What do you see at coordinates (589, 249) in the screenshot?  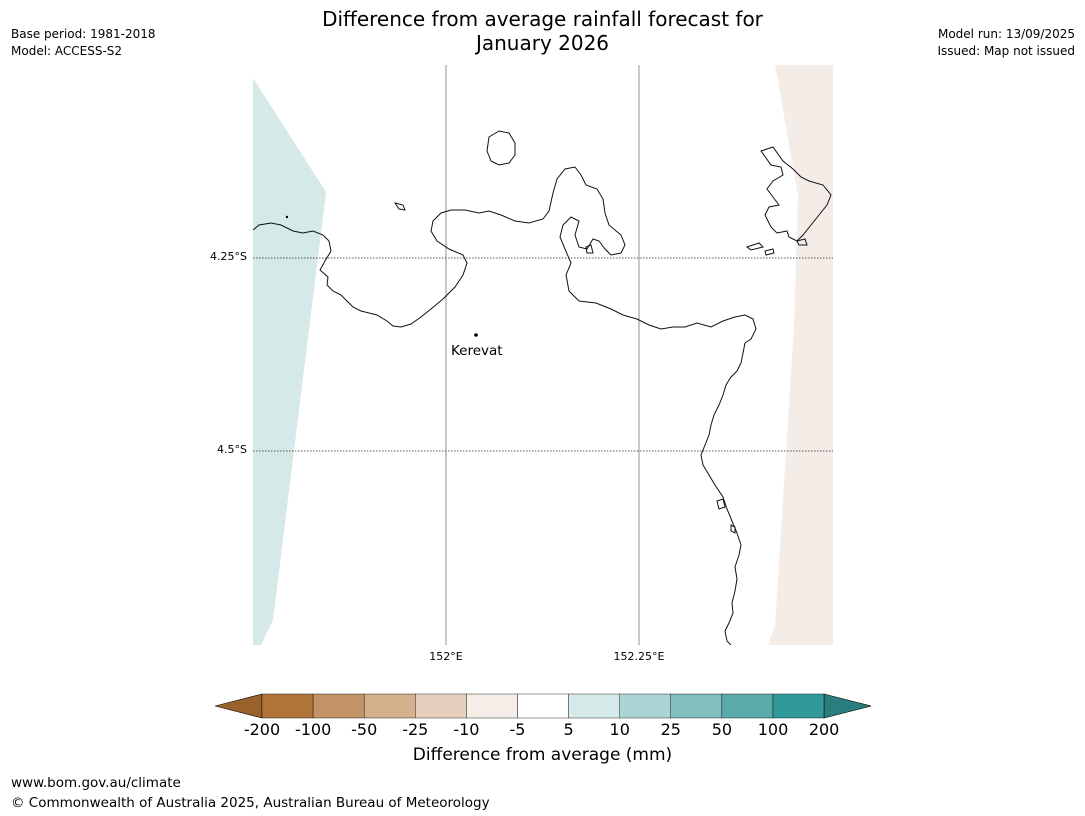 I see `islet-center` at bounding box center [589, 249].